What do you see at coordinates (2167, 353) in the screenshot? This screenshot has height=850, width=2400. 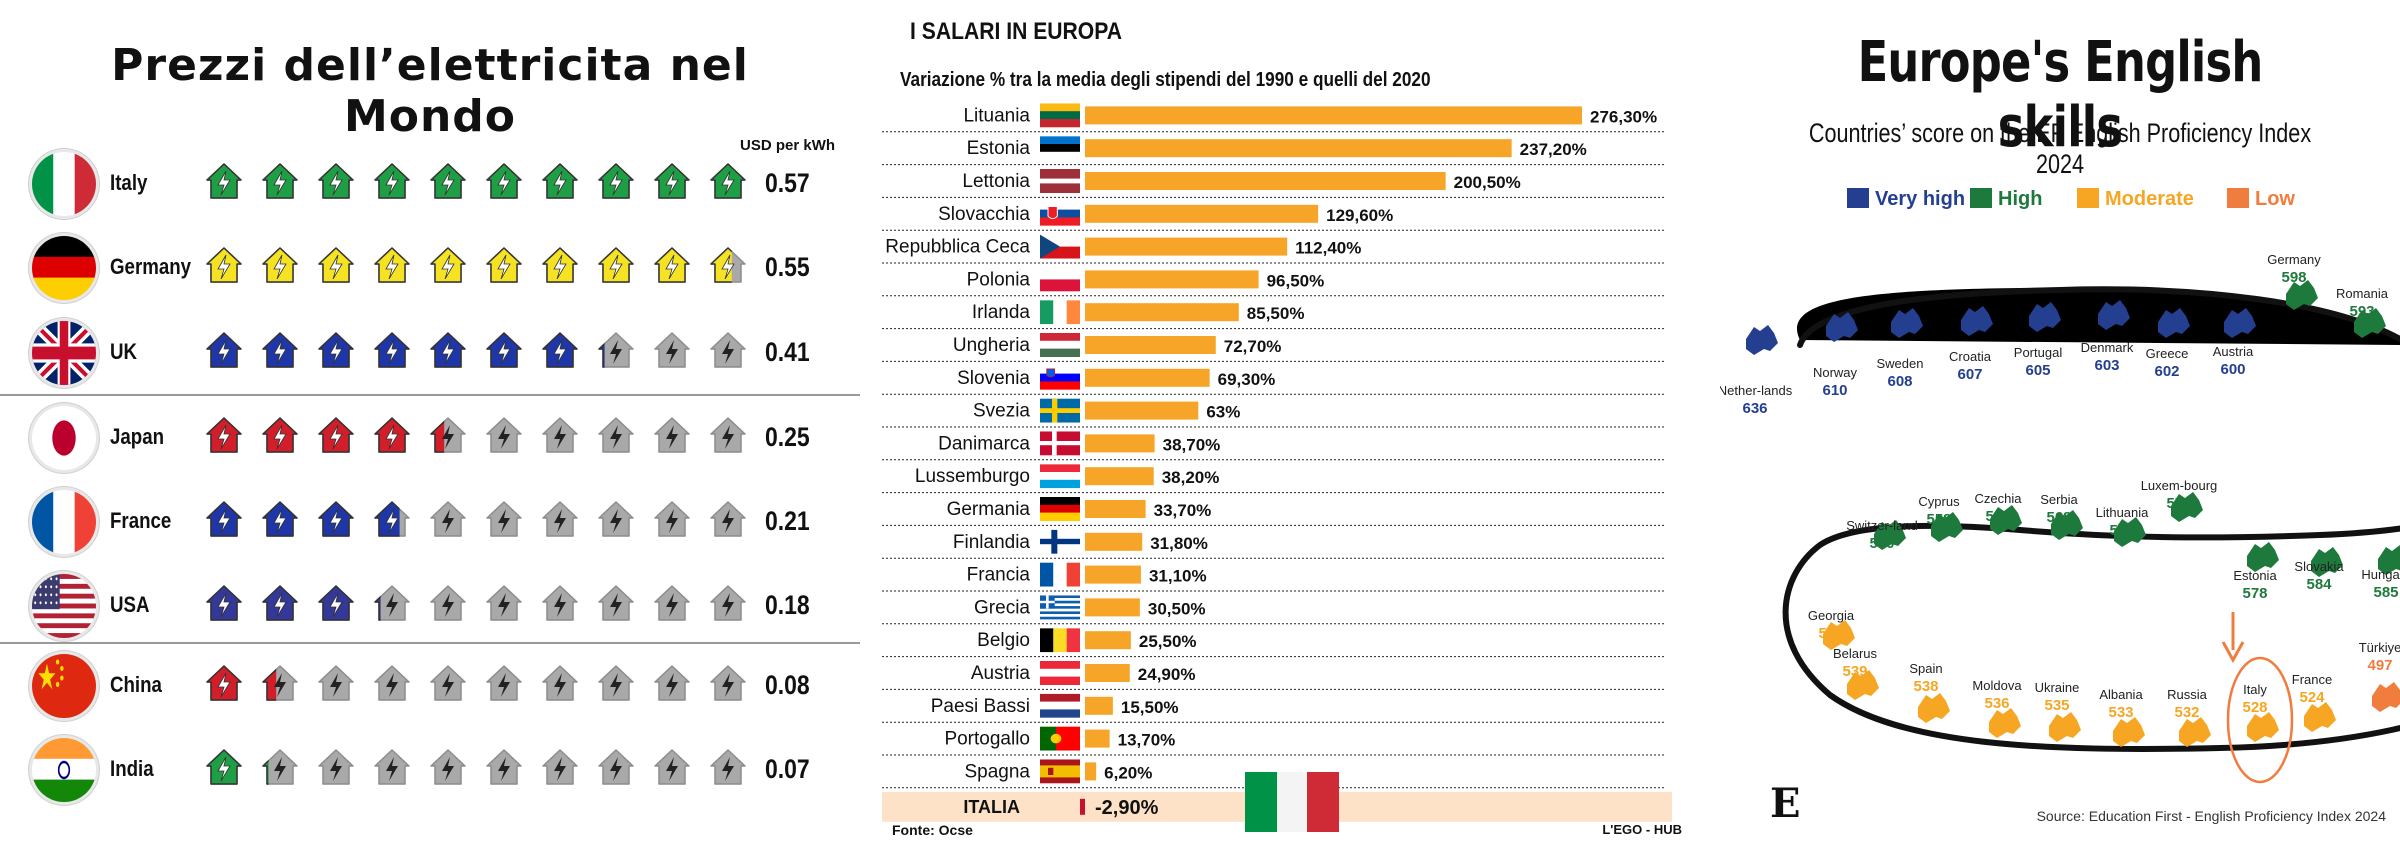 I see `country-label: Greece` at bounding box center [2167, 353].